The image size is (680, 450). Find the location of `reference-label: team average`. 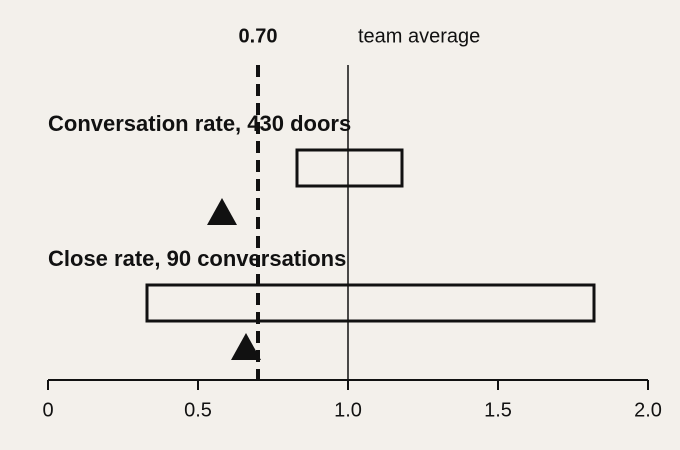

reference-label: team average is located at coordinates (419, 36).